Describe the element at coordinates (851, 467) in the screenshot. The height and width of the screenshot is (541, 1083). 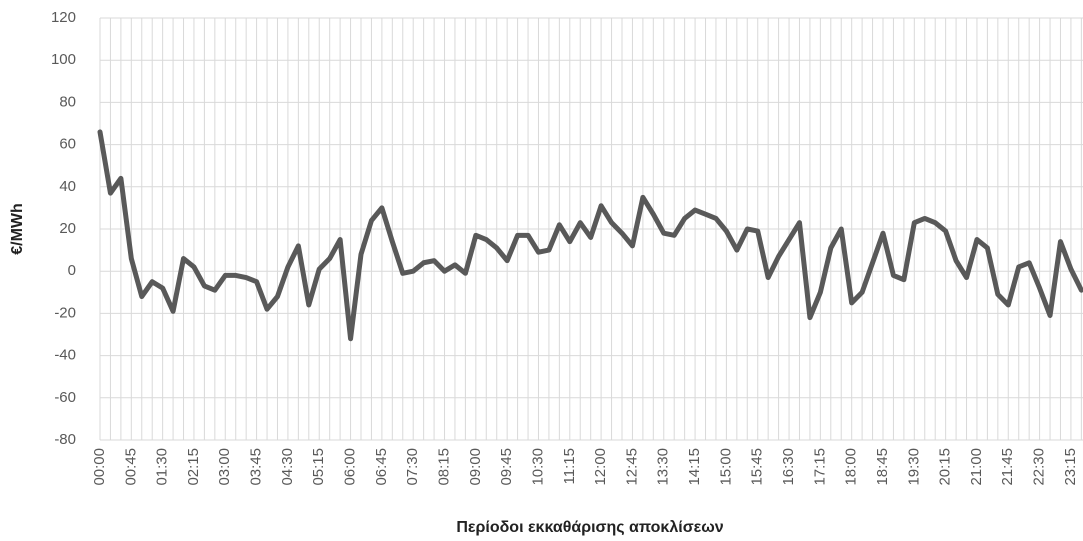
I see `x-tick-label: 18:00` at that location.